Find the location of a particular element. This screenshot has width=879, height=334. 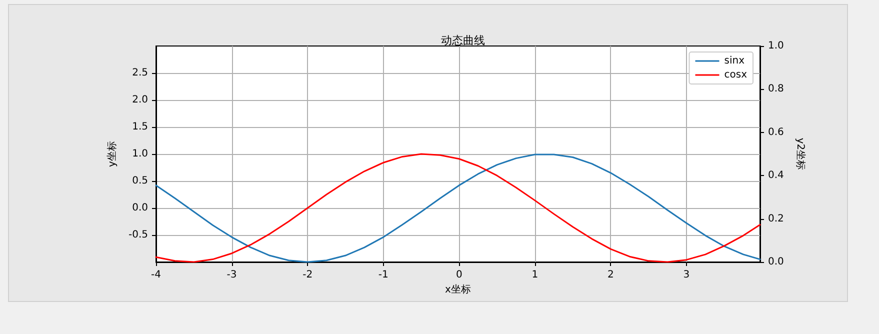

y-tick-label: -0.5 is located at coordinates (138, 235).